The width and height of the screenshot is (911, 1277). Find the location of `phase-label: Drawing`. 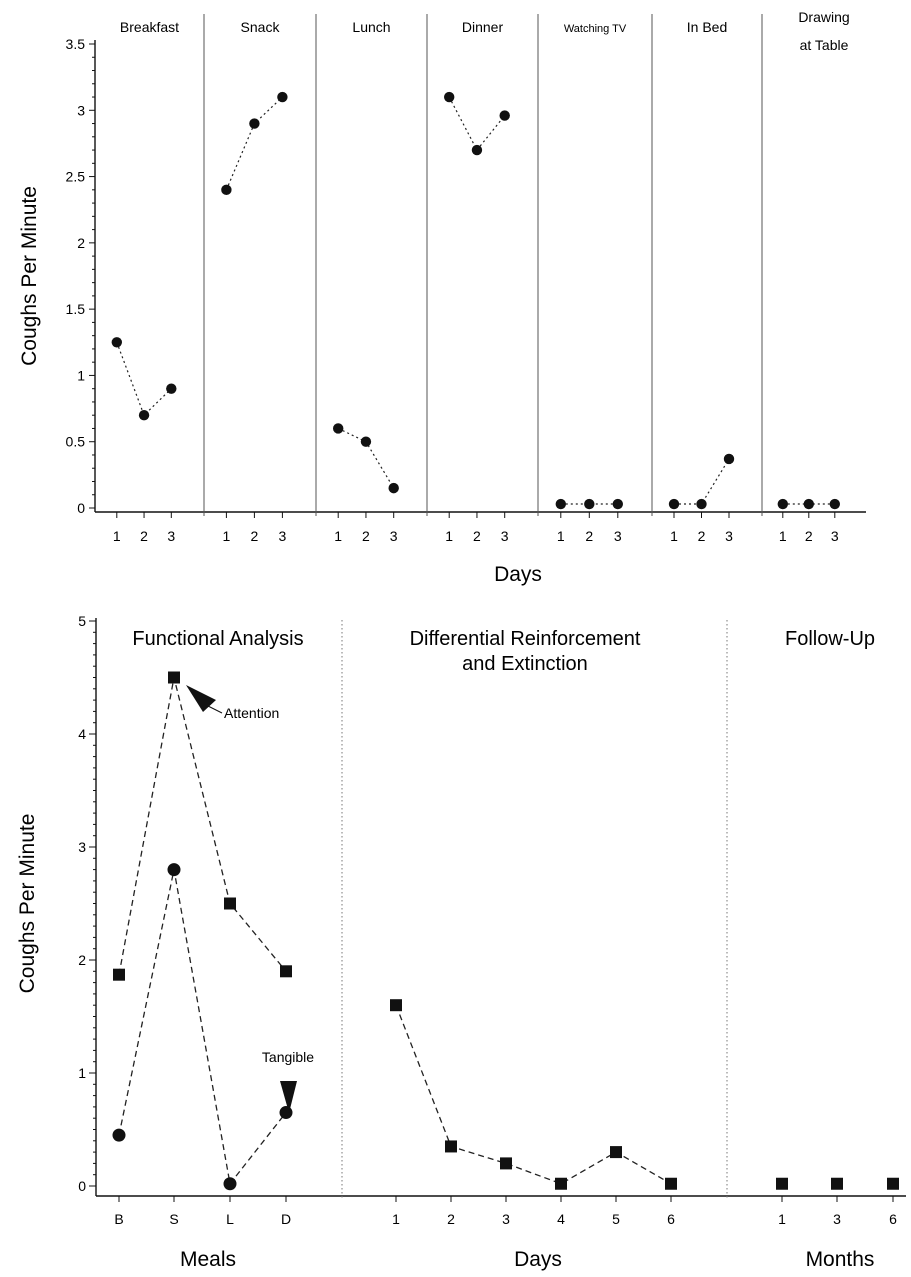

phase-label: Drawing is located at coordinates (823, 17).